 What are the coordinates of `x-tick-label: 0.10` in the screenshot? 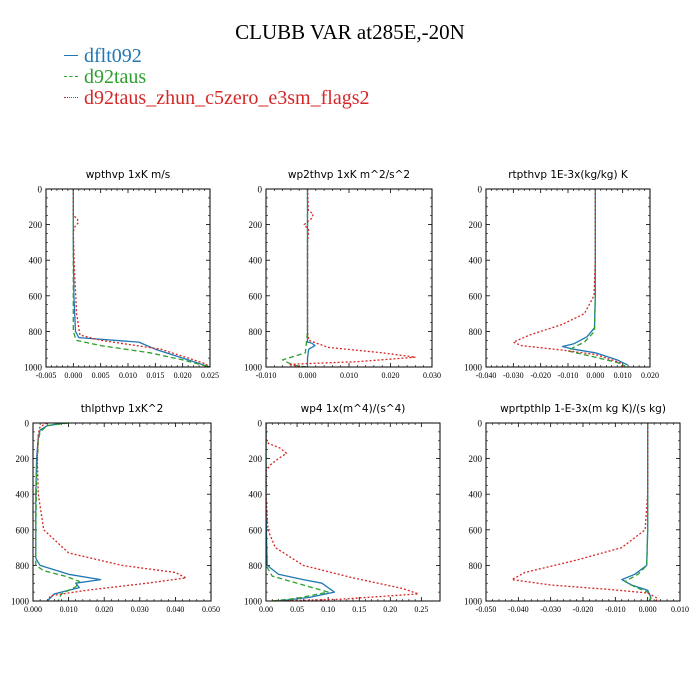 It's located at (328, 609).